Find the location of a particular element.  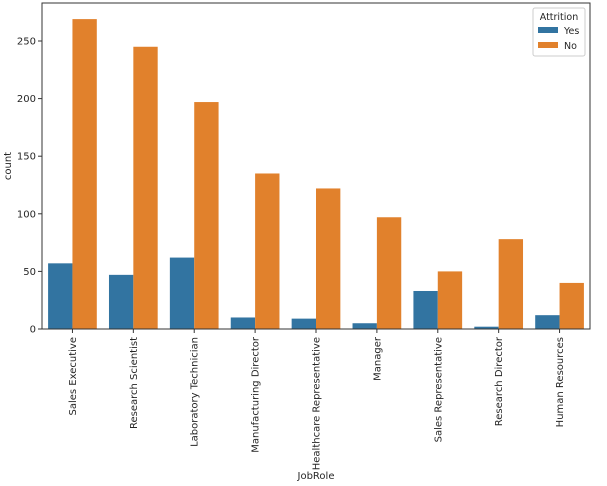

y-tick-label: 250 is located at coordinates (26, 42).